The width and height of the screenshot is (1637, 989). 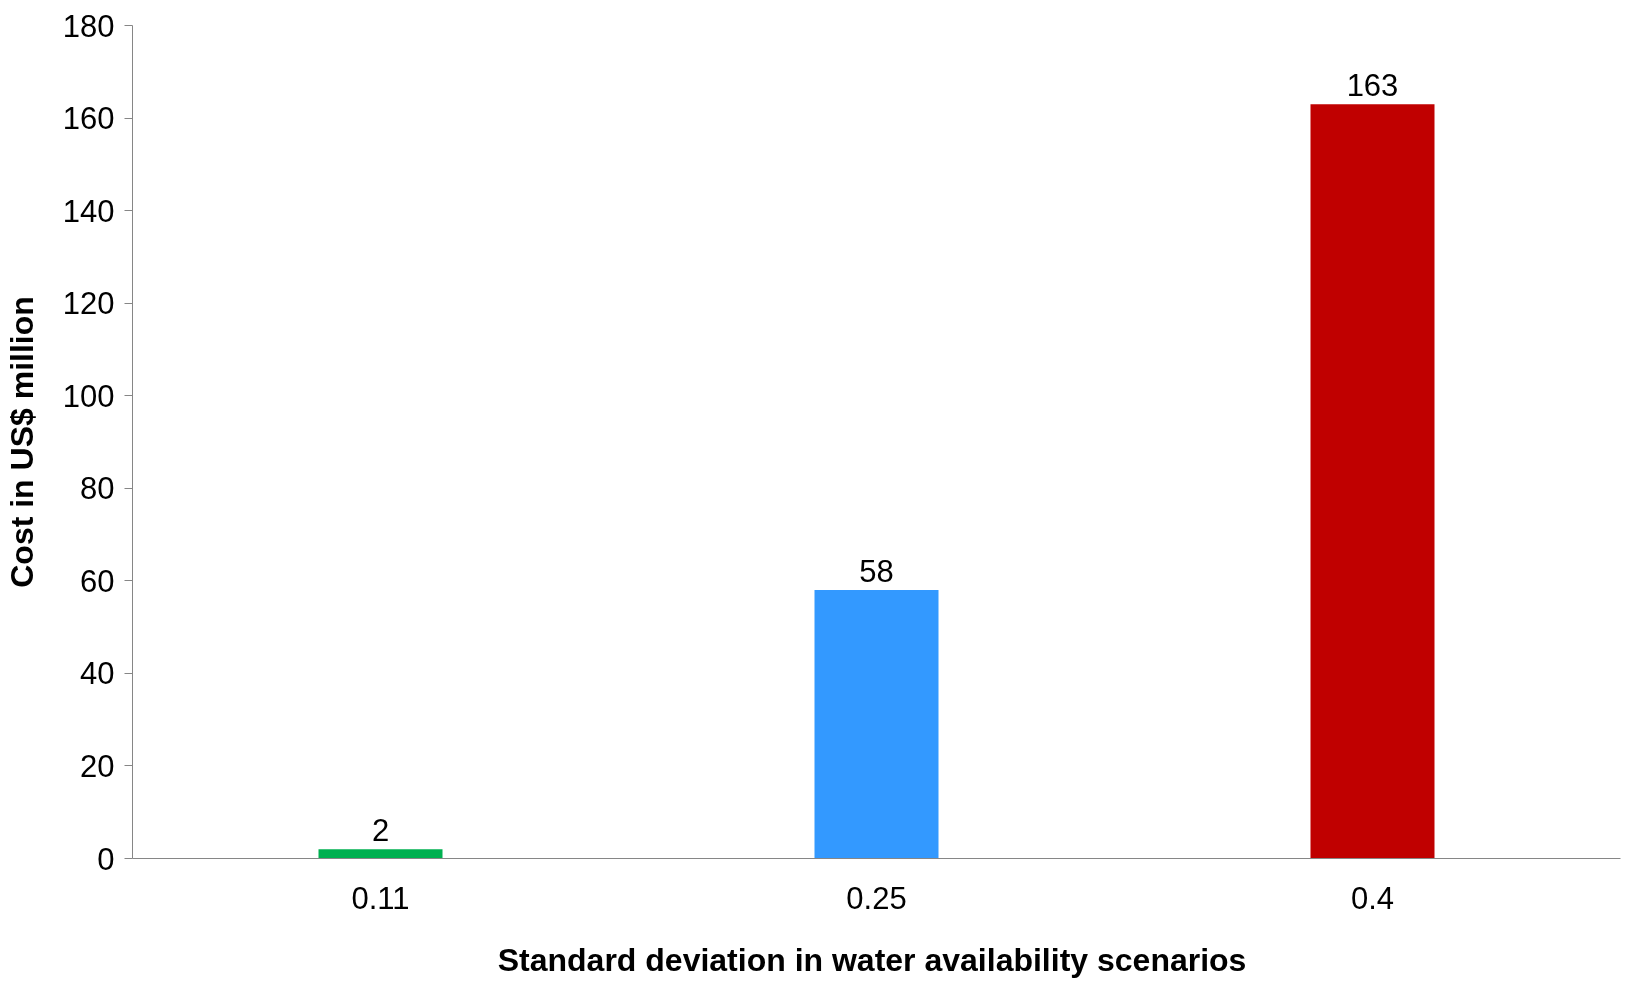 I want to click on x-axis-title: Standard deviation in water availability scenarios, so click(x=872, y=959).